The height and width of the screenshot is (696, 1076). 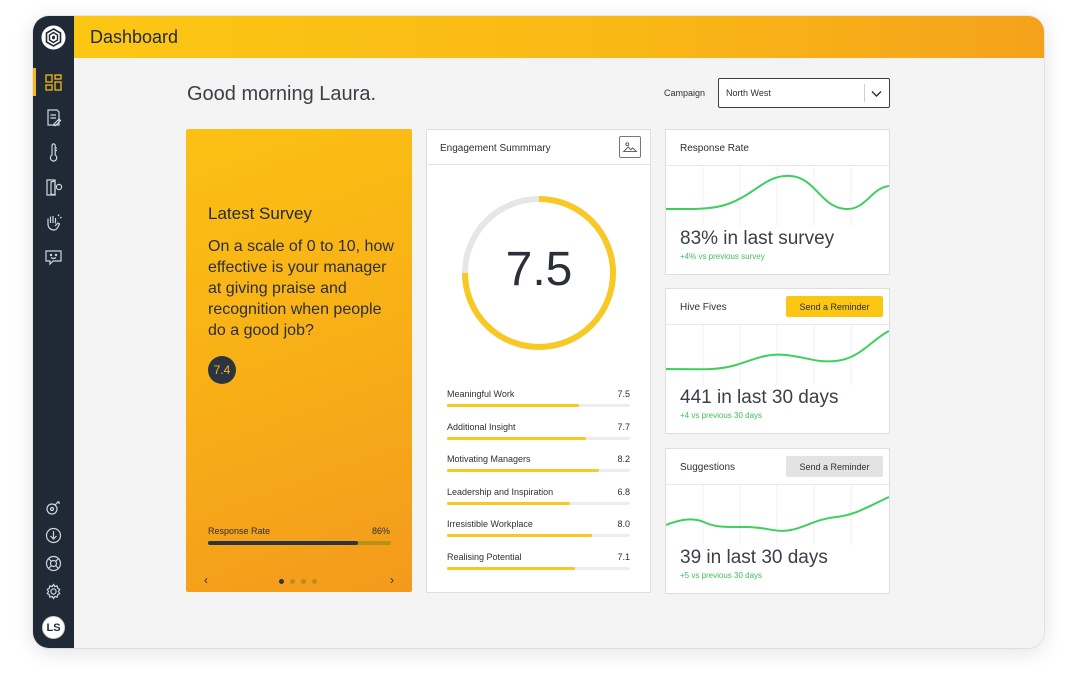 I want to click on response-rate-stat: 83% in last survey, so click(x=757, y=238).